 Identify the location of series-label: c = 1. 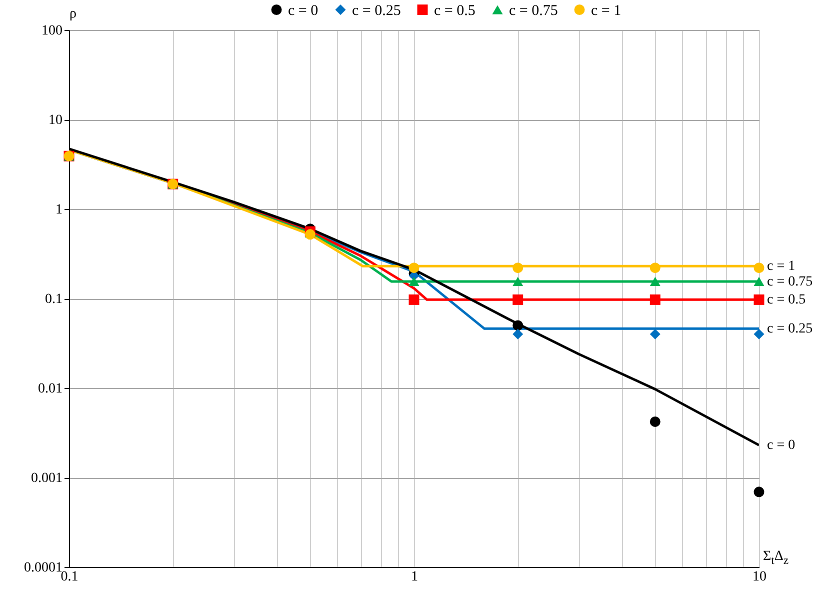
(781, 266).